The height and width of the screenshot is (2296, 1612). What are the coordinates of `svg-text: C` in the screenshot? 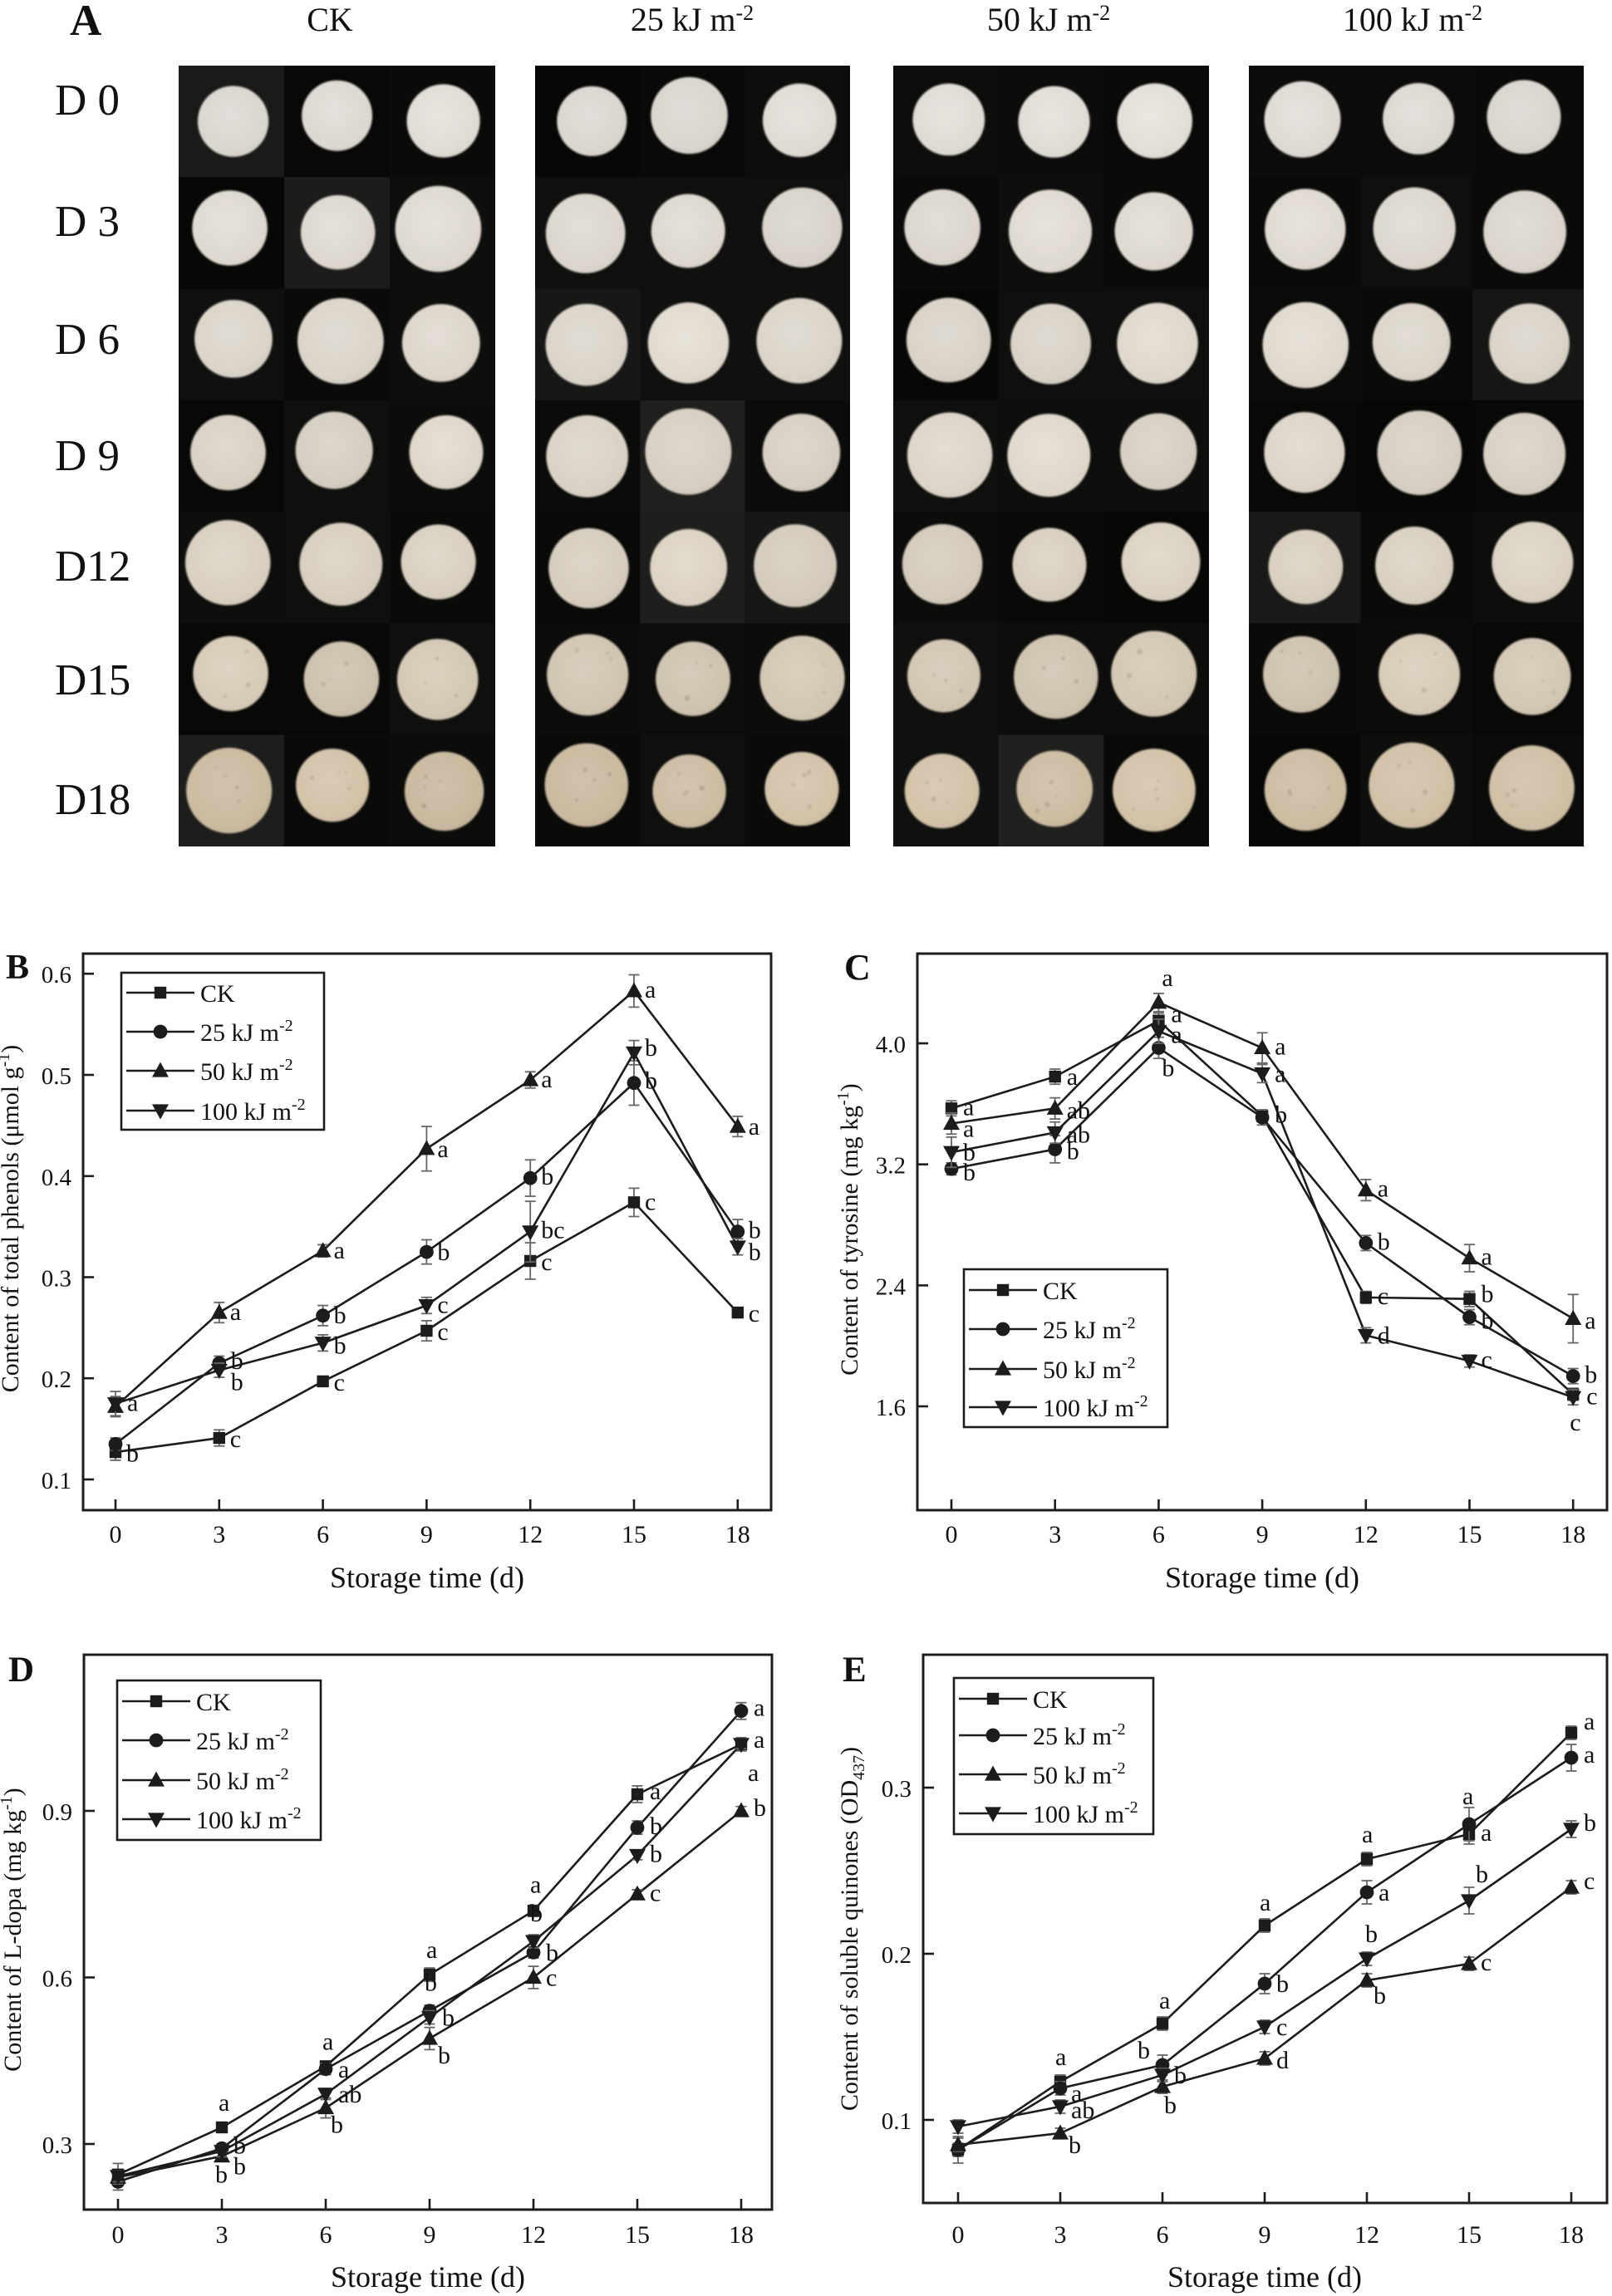 It's located at (857, 968).